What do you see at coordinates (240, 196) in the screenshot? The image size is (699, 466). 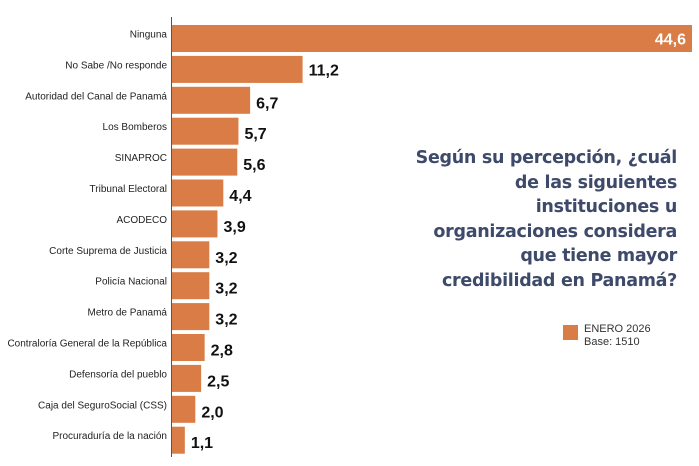 I see `value-label: 4,4` at bounding box center [240, 196].